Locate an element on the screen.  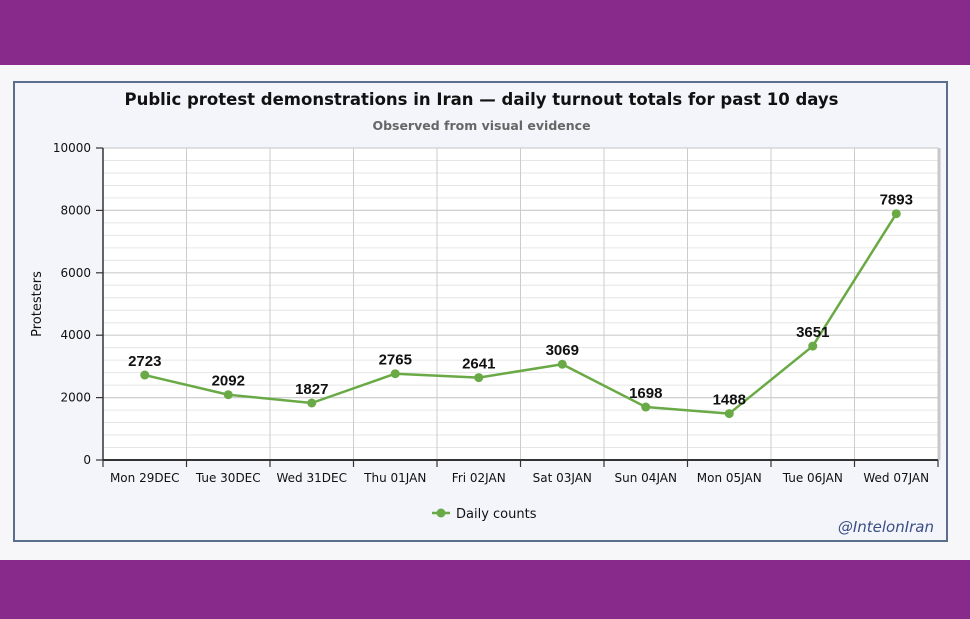
data-label: 7893 is located at coordinates (896, 200).